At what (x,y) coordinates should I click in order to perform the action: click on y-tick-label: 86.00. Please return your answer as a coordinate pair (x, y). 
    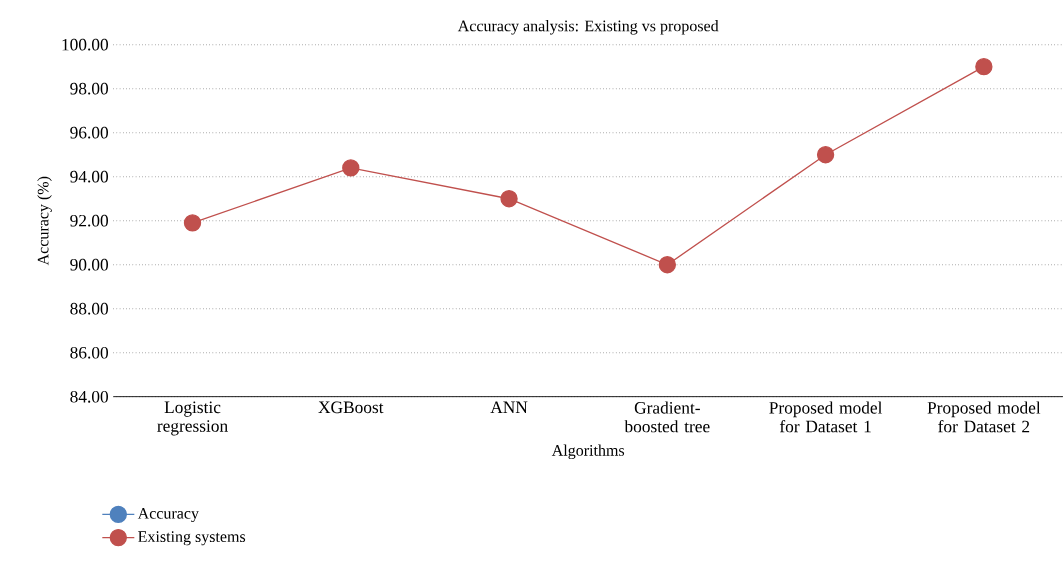
    Looking at the image, I should click on (89, 352).